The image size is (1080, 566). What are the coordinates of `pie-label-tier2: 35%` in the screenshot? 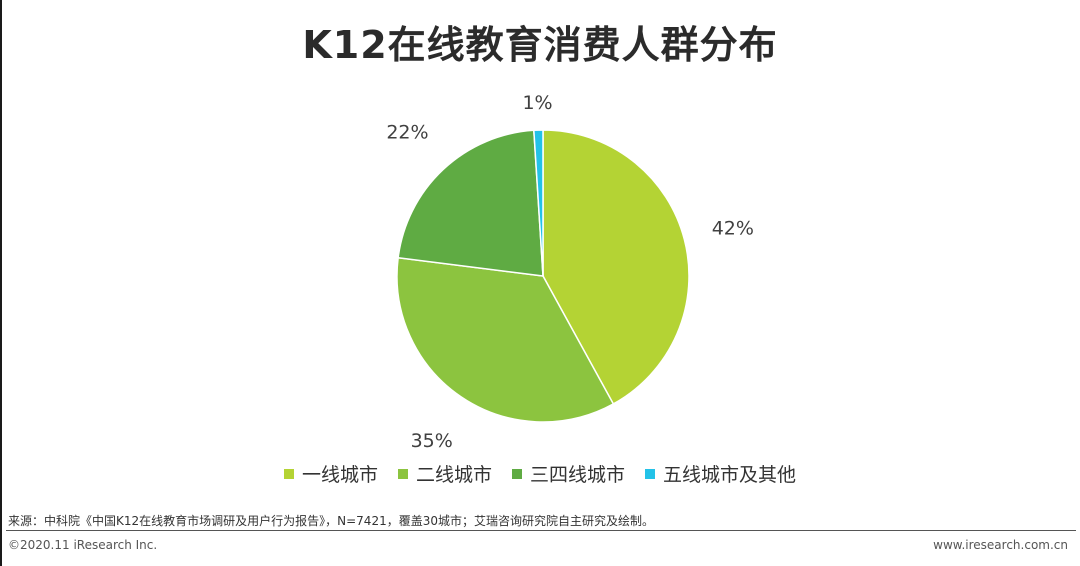 It's located at (432, 441).